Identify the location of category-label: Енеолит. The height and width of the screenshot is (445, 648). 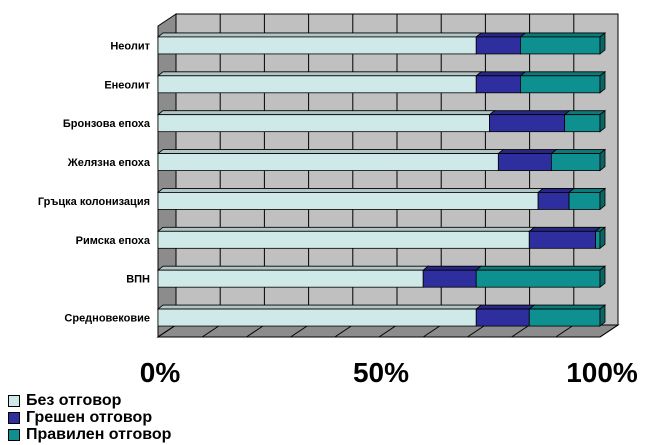
(127, 85).